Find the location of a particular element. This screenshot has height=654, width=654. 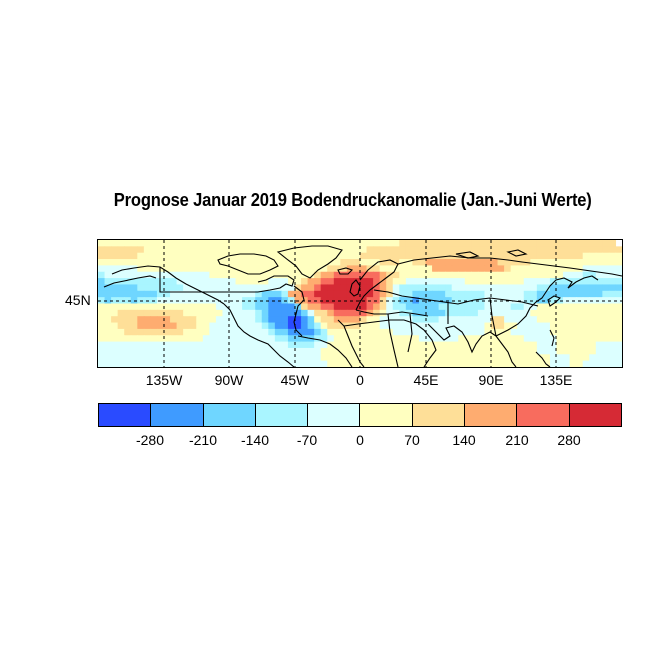

x-tick-label: 45W is located at coordinates (295, 380).